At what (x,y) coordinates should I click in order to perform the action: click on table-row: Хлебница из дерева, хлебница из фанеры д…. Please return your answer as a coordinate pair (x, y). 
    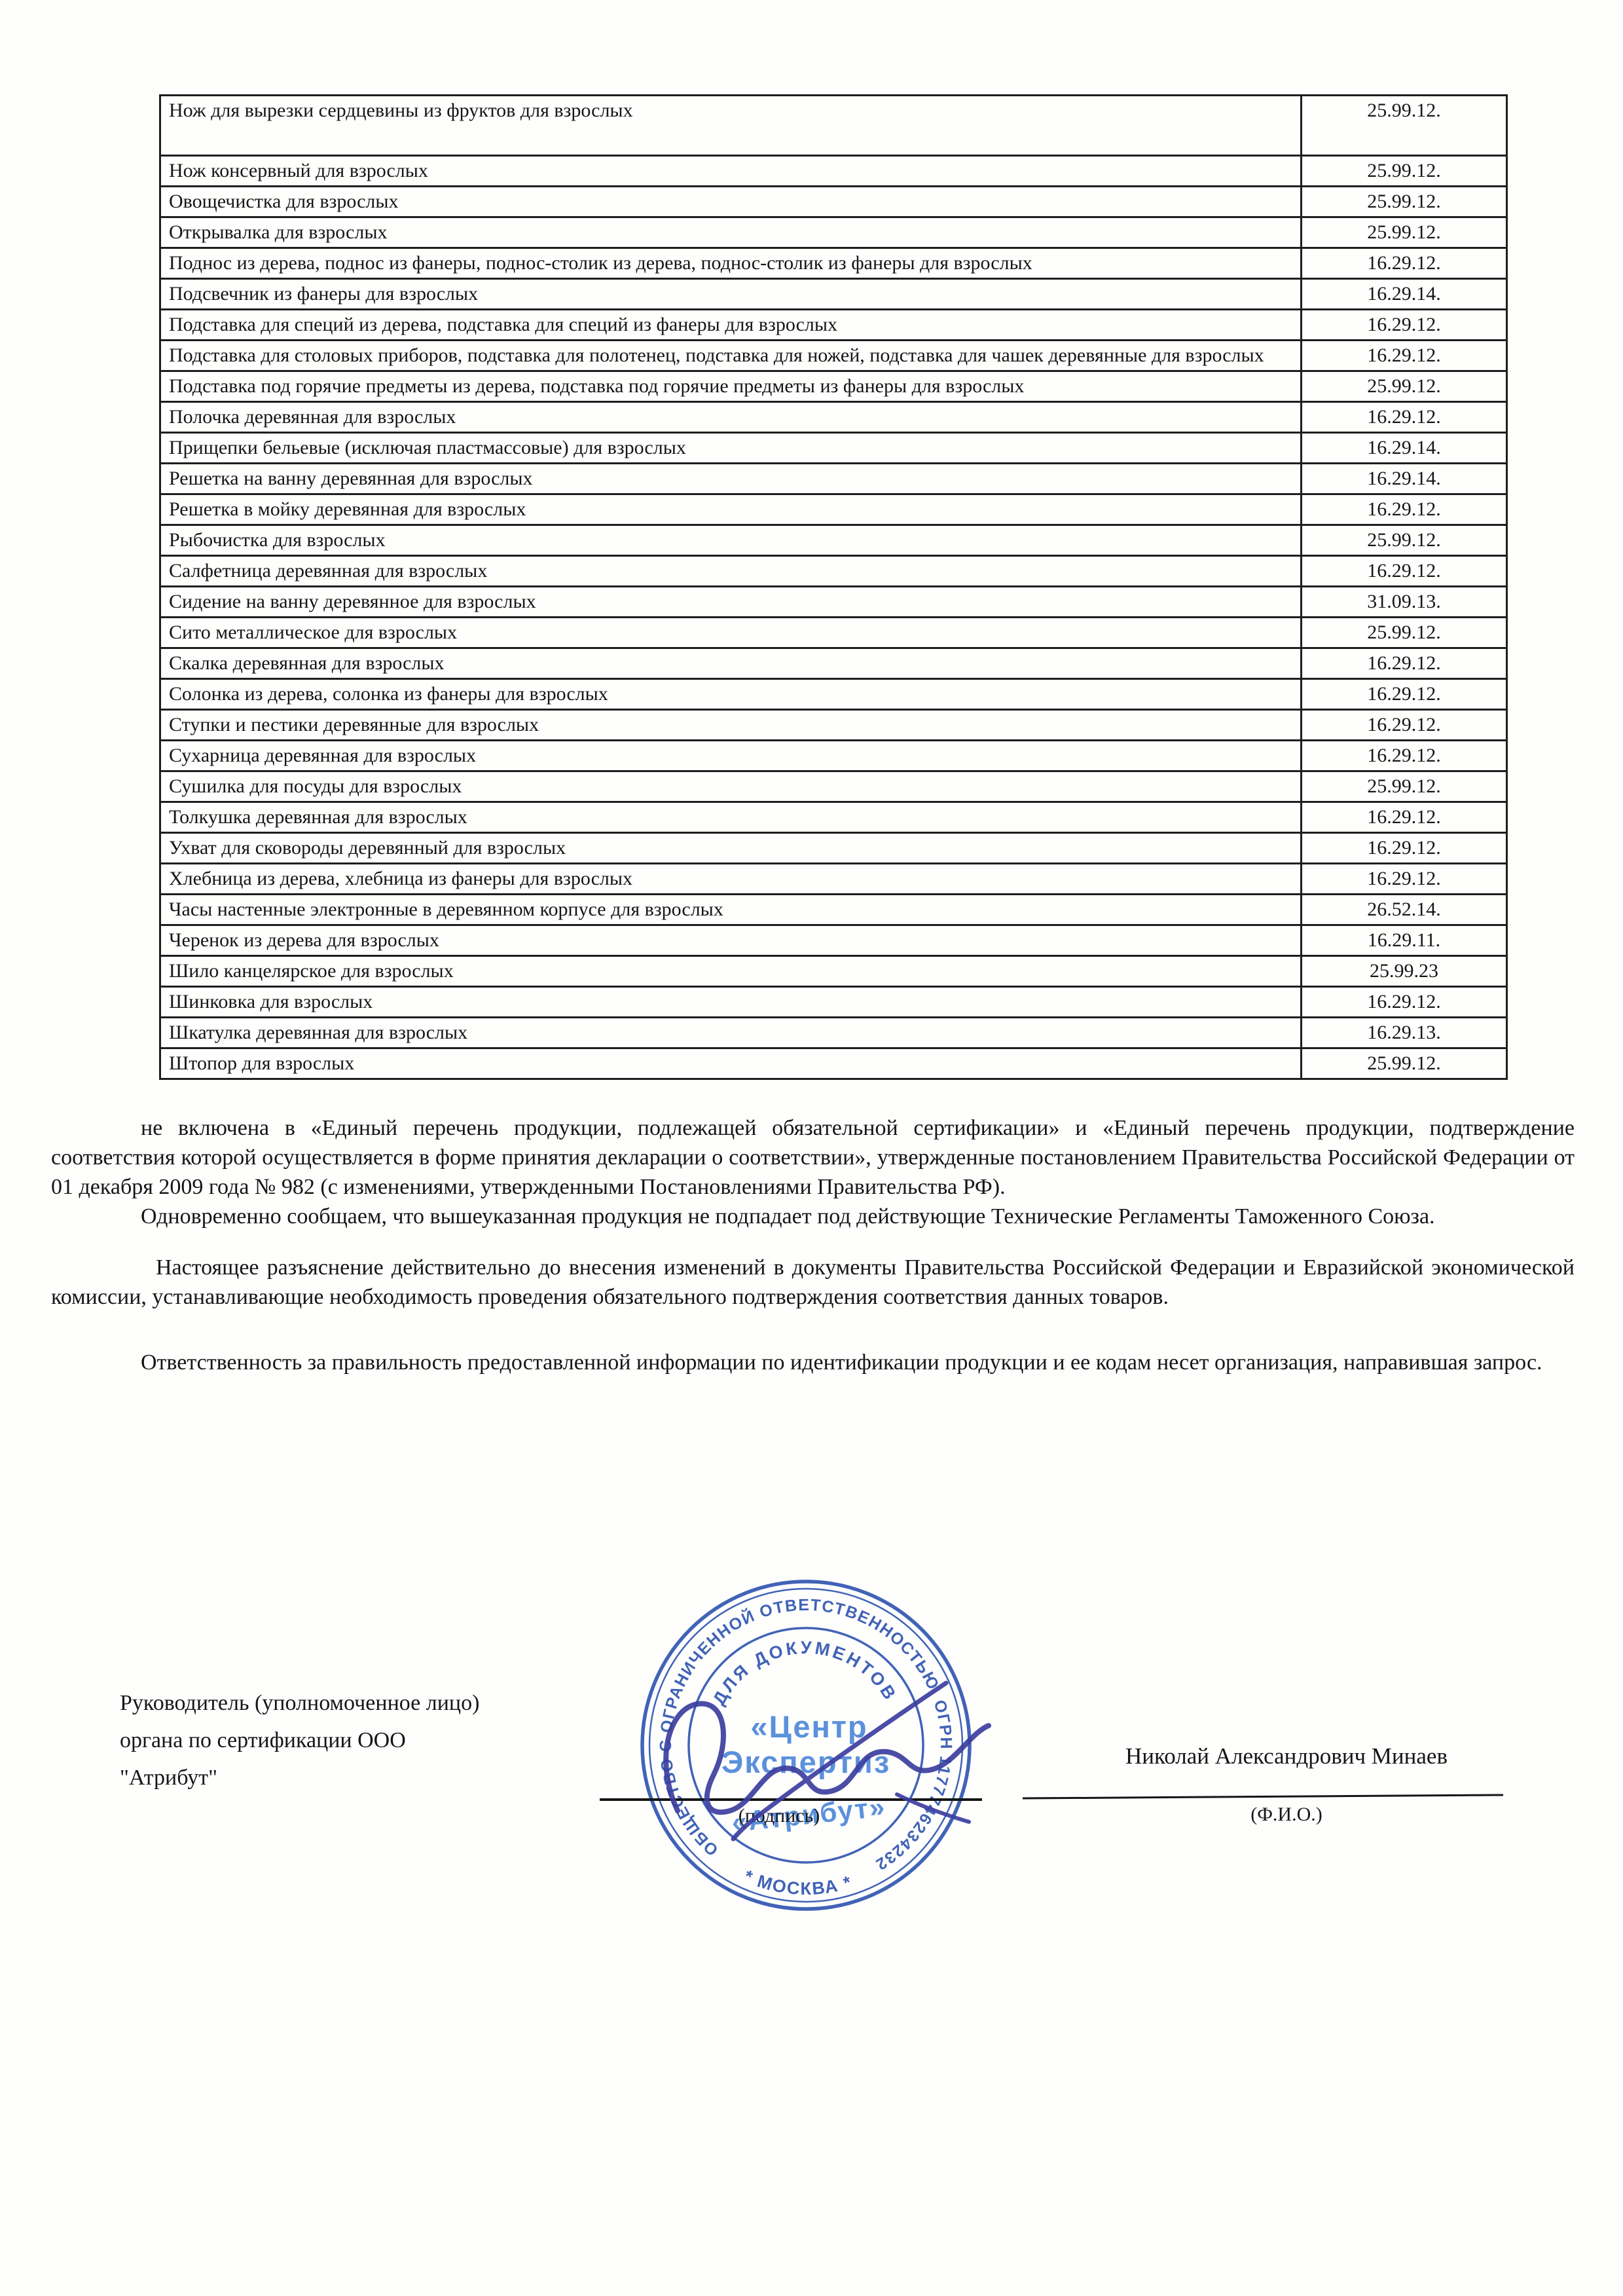
    Looking at the image, I should click on (833, 879).